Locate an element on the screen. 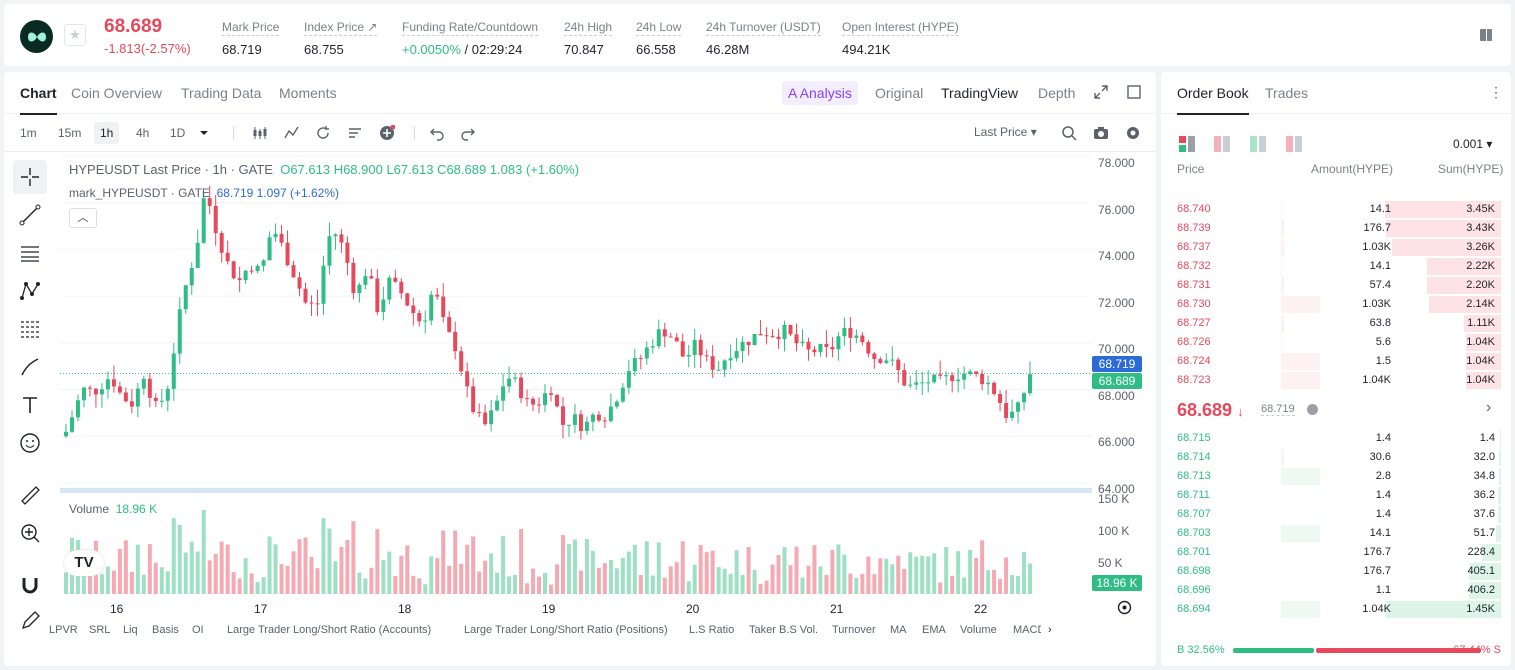 The image size is (1515, 670). price-source-select: Last Price ▾ is located at coordinates (1005, 132).